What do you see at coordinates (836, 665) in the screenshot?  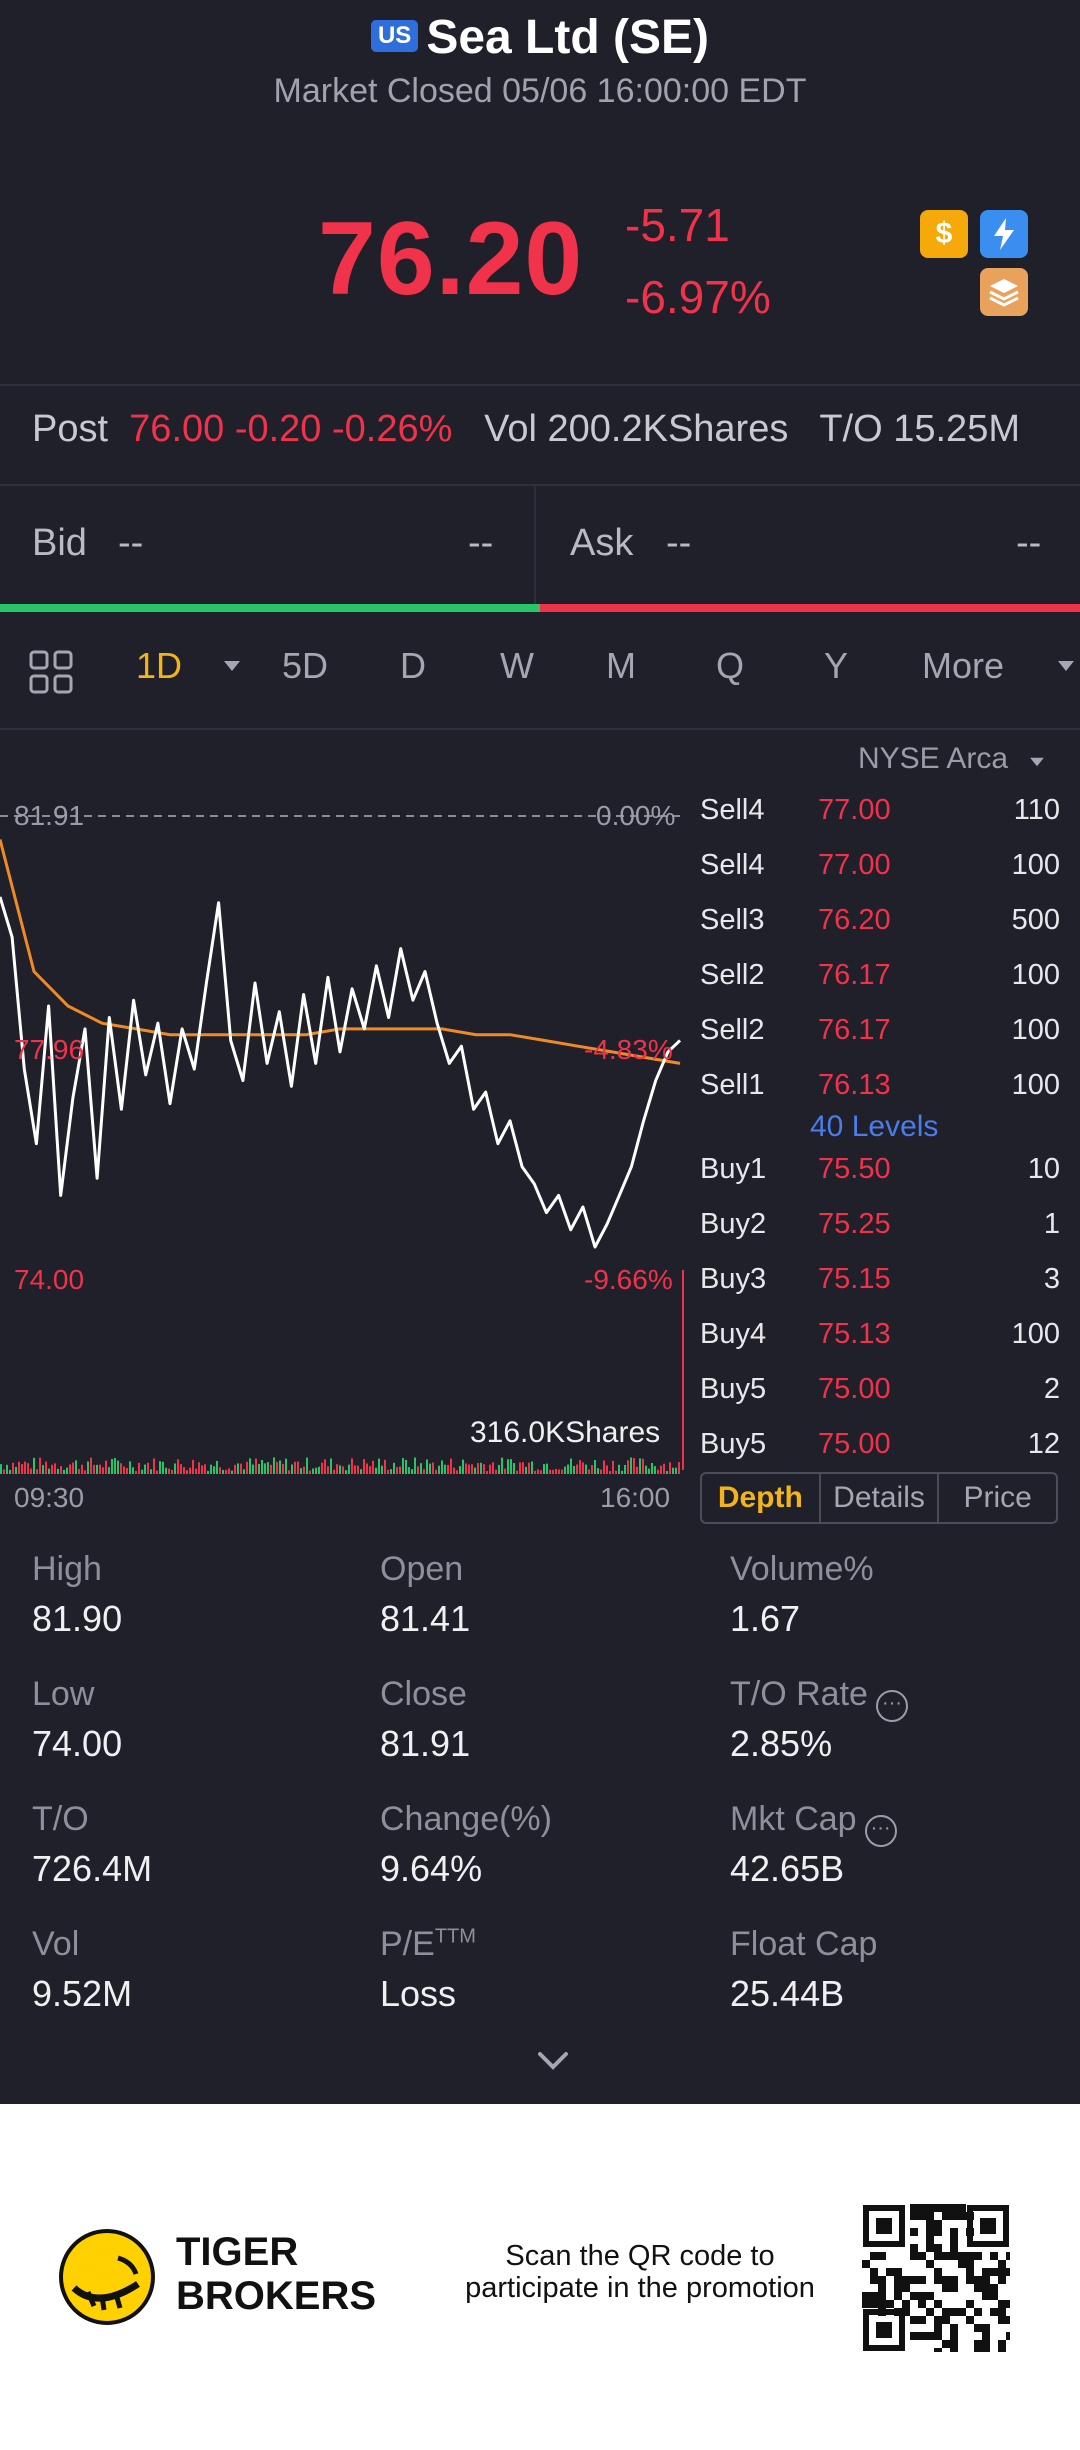 I see `tab-y: Y` at bounding box center [836, 665].